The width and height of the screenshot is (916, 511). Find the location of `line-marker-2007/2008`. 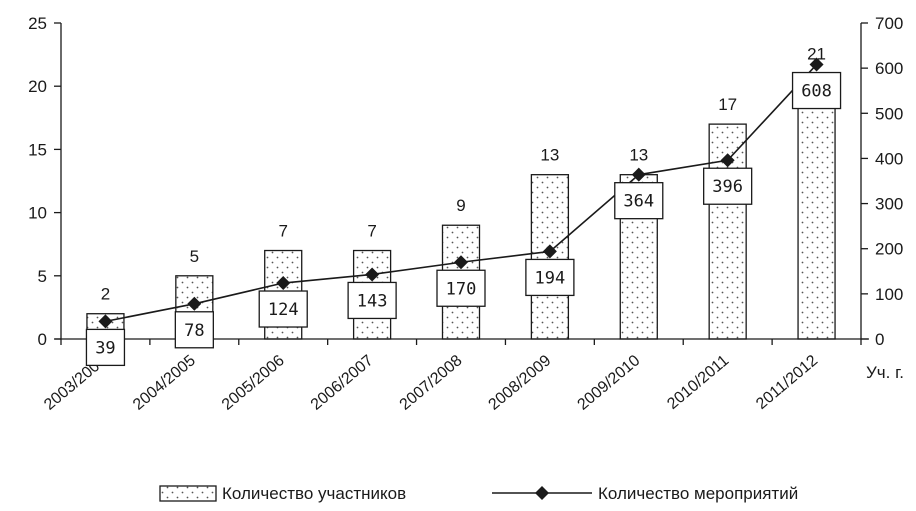

line-marker-2007/2008 is located at coordinates (461, 262).